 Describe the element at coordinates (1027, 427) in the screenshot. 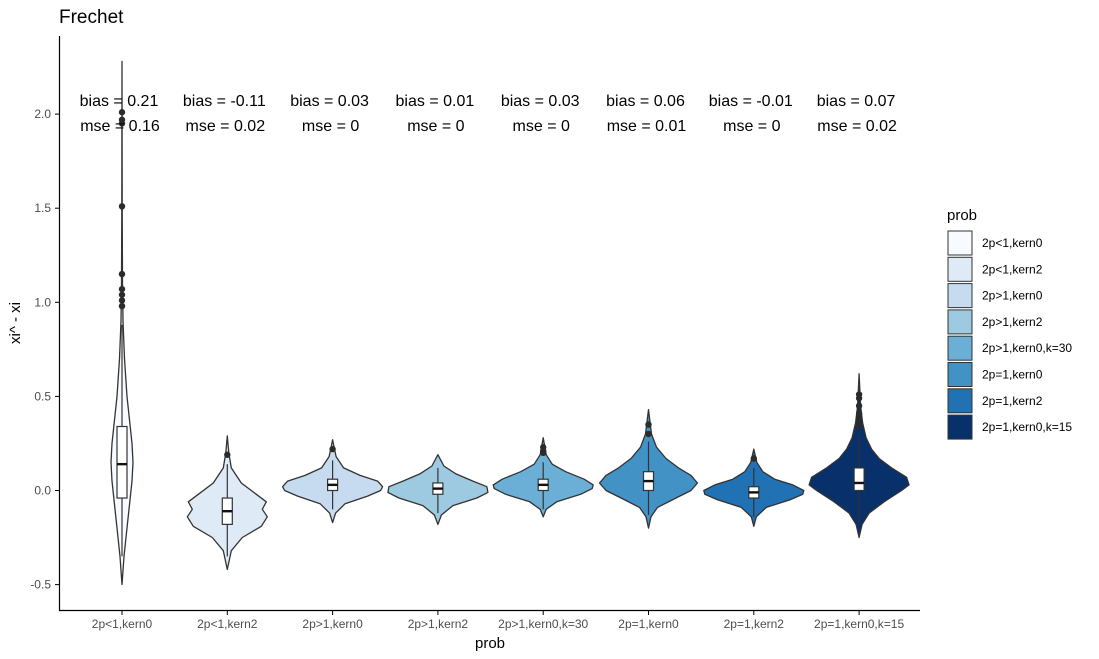

I see `legend-label: 2p=1,kern0,k=15` at that location.